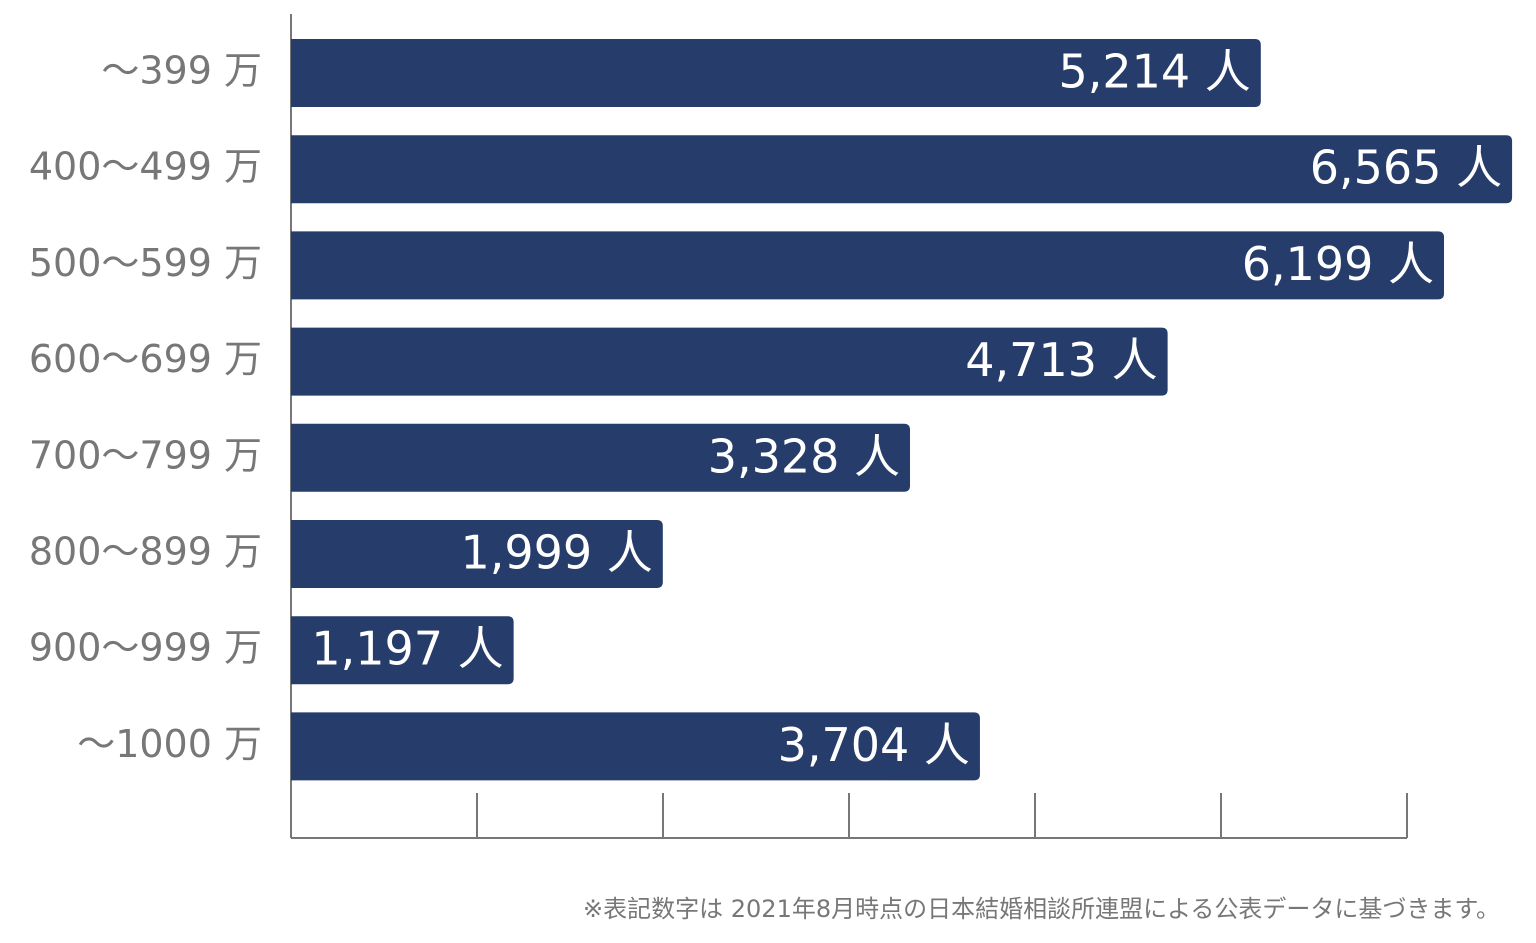 Image resolution: width=1536 pixels, height=943 pixels. What do you see at coordinates (557, 553) in the screenshot?
I see `value-label: 1,999 人` at bounding box center [557, 553].